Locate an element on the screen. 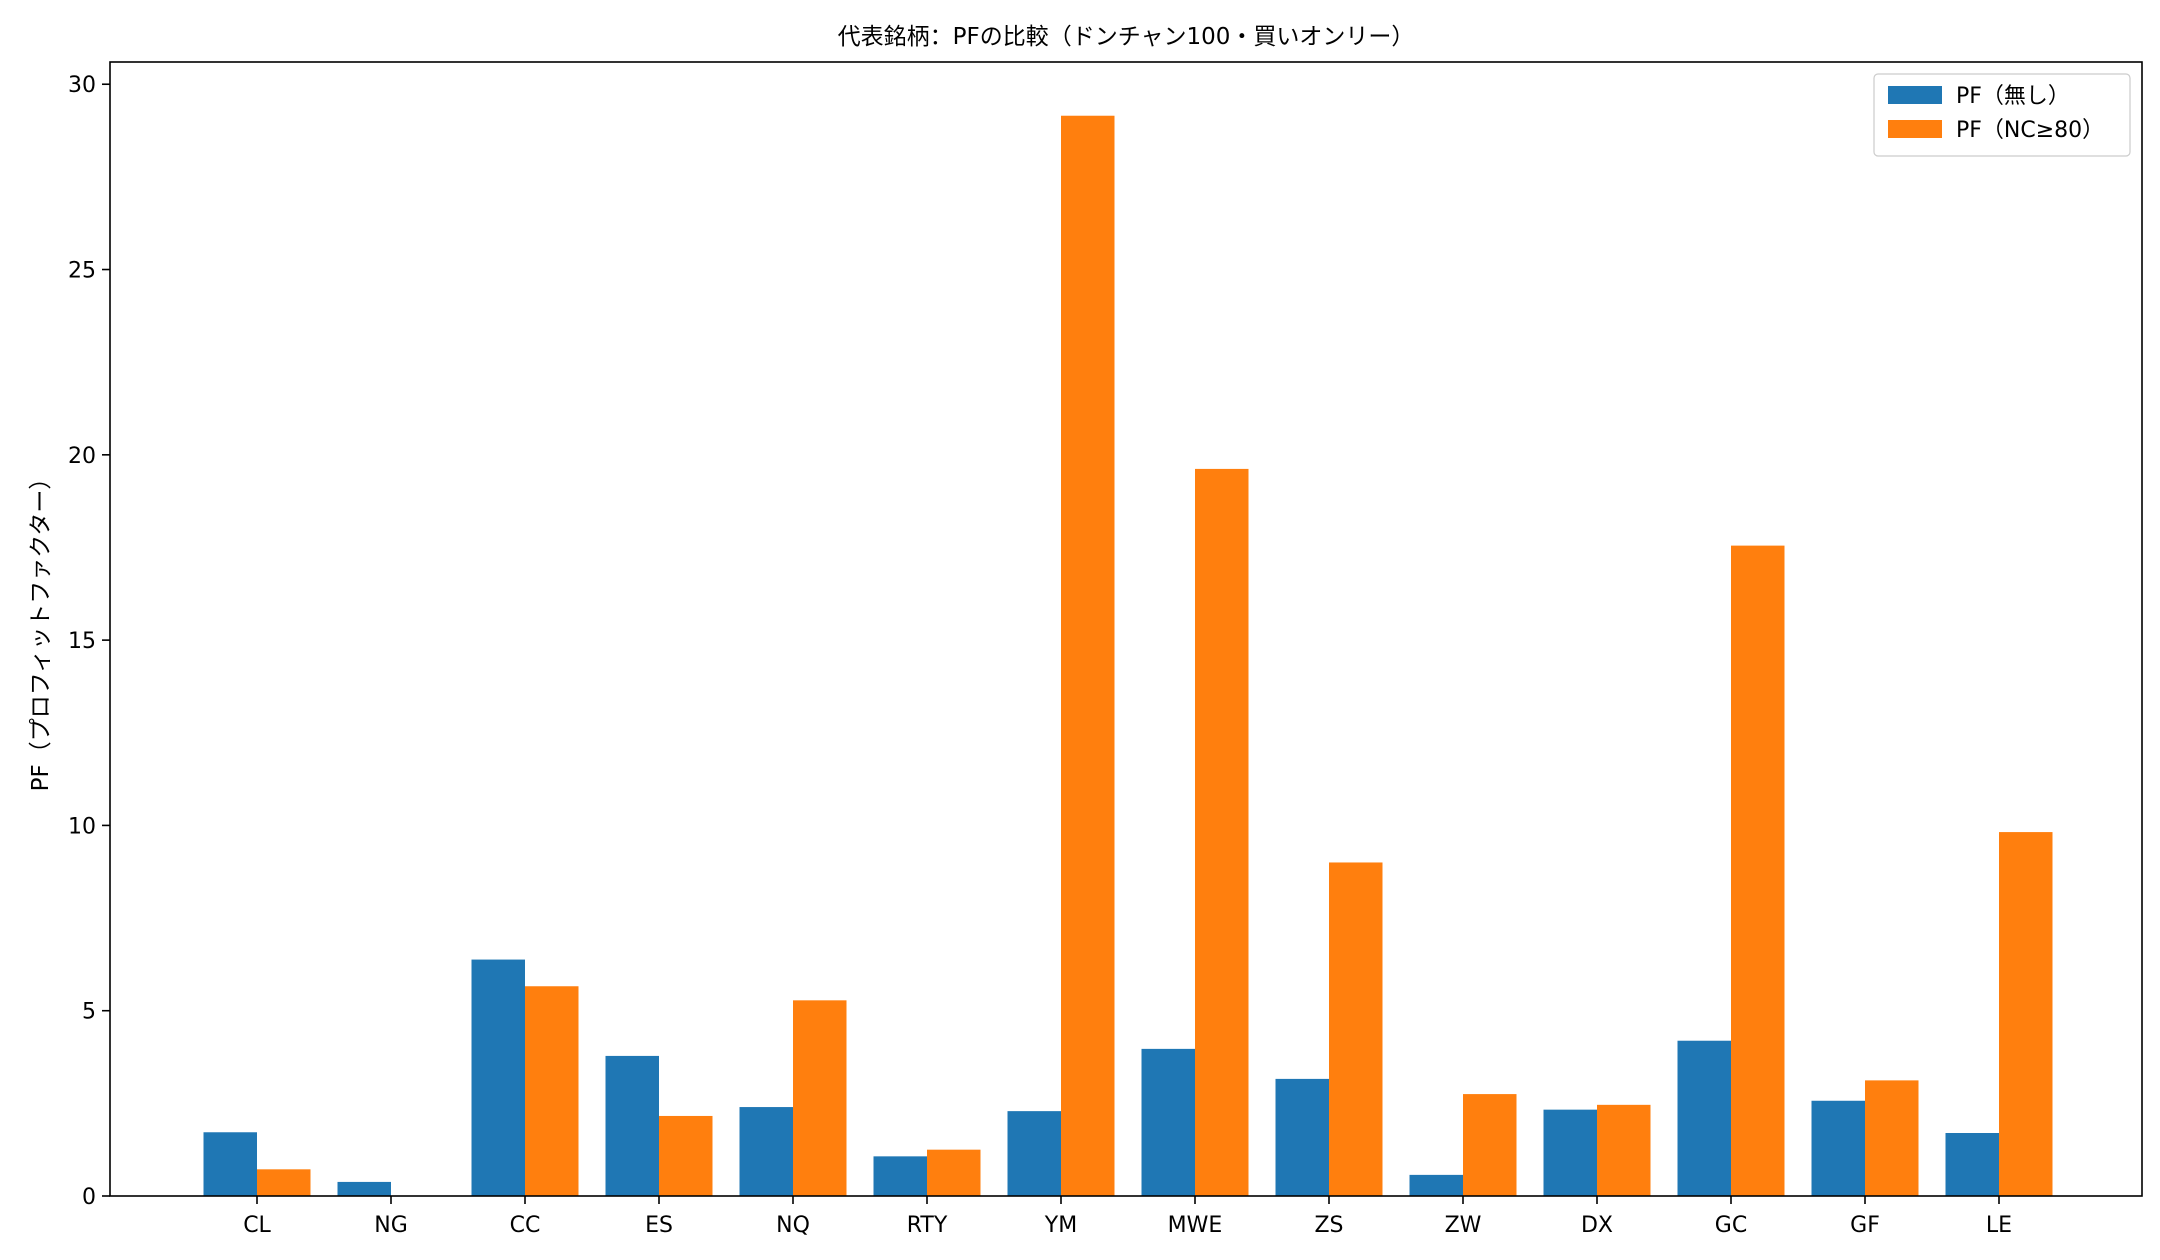  chart-title: 代表銘柄：PFの比較（ドンチャン100・買いオンリー） is located at coordinates (1126, 37).